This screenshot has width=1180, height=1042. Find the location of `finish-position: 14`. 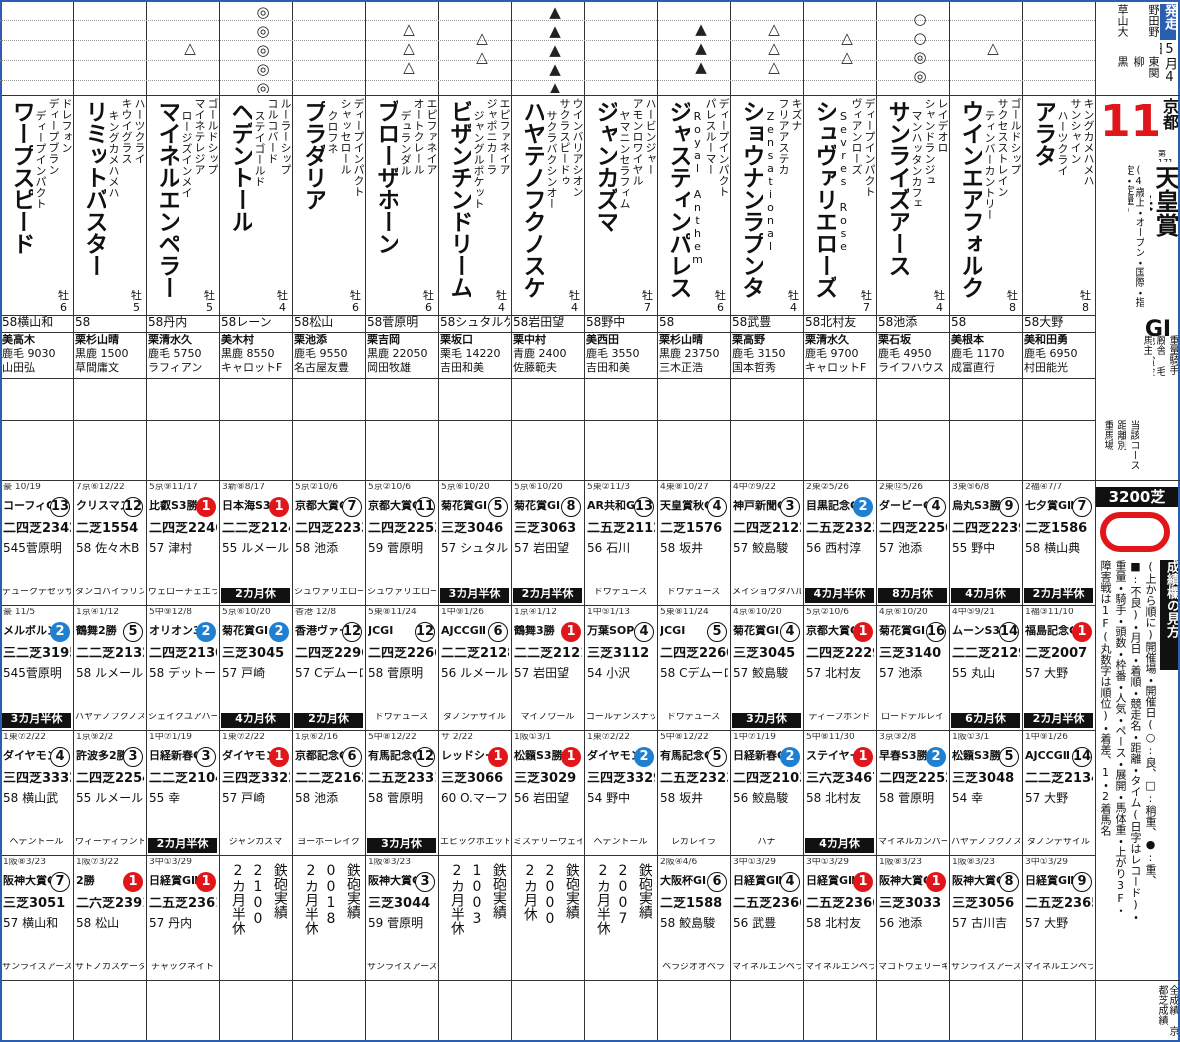

finish-position: 14 is located at coordinates (1009, 632).